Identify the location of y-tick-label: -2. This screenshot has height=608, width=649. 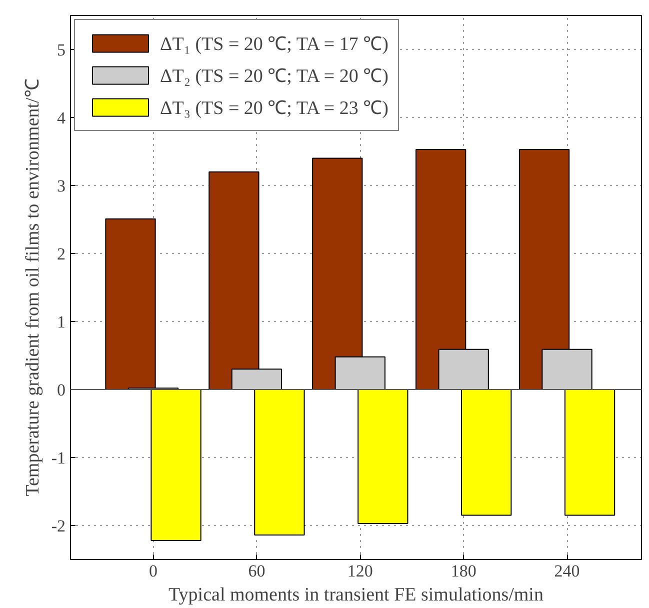
(58, 526).